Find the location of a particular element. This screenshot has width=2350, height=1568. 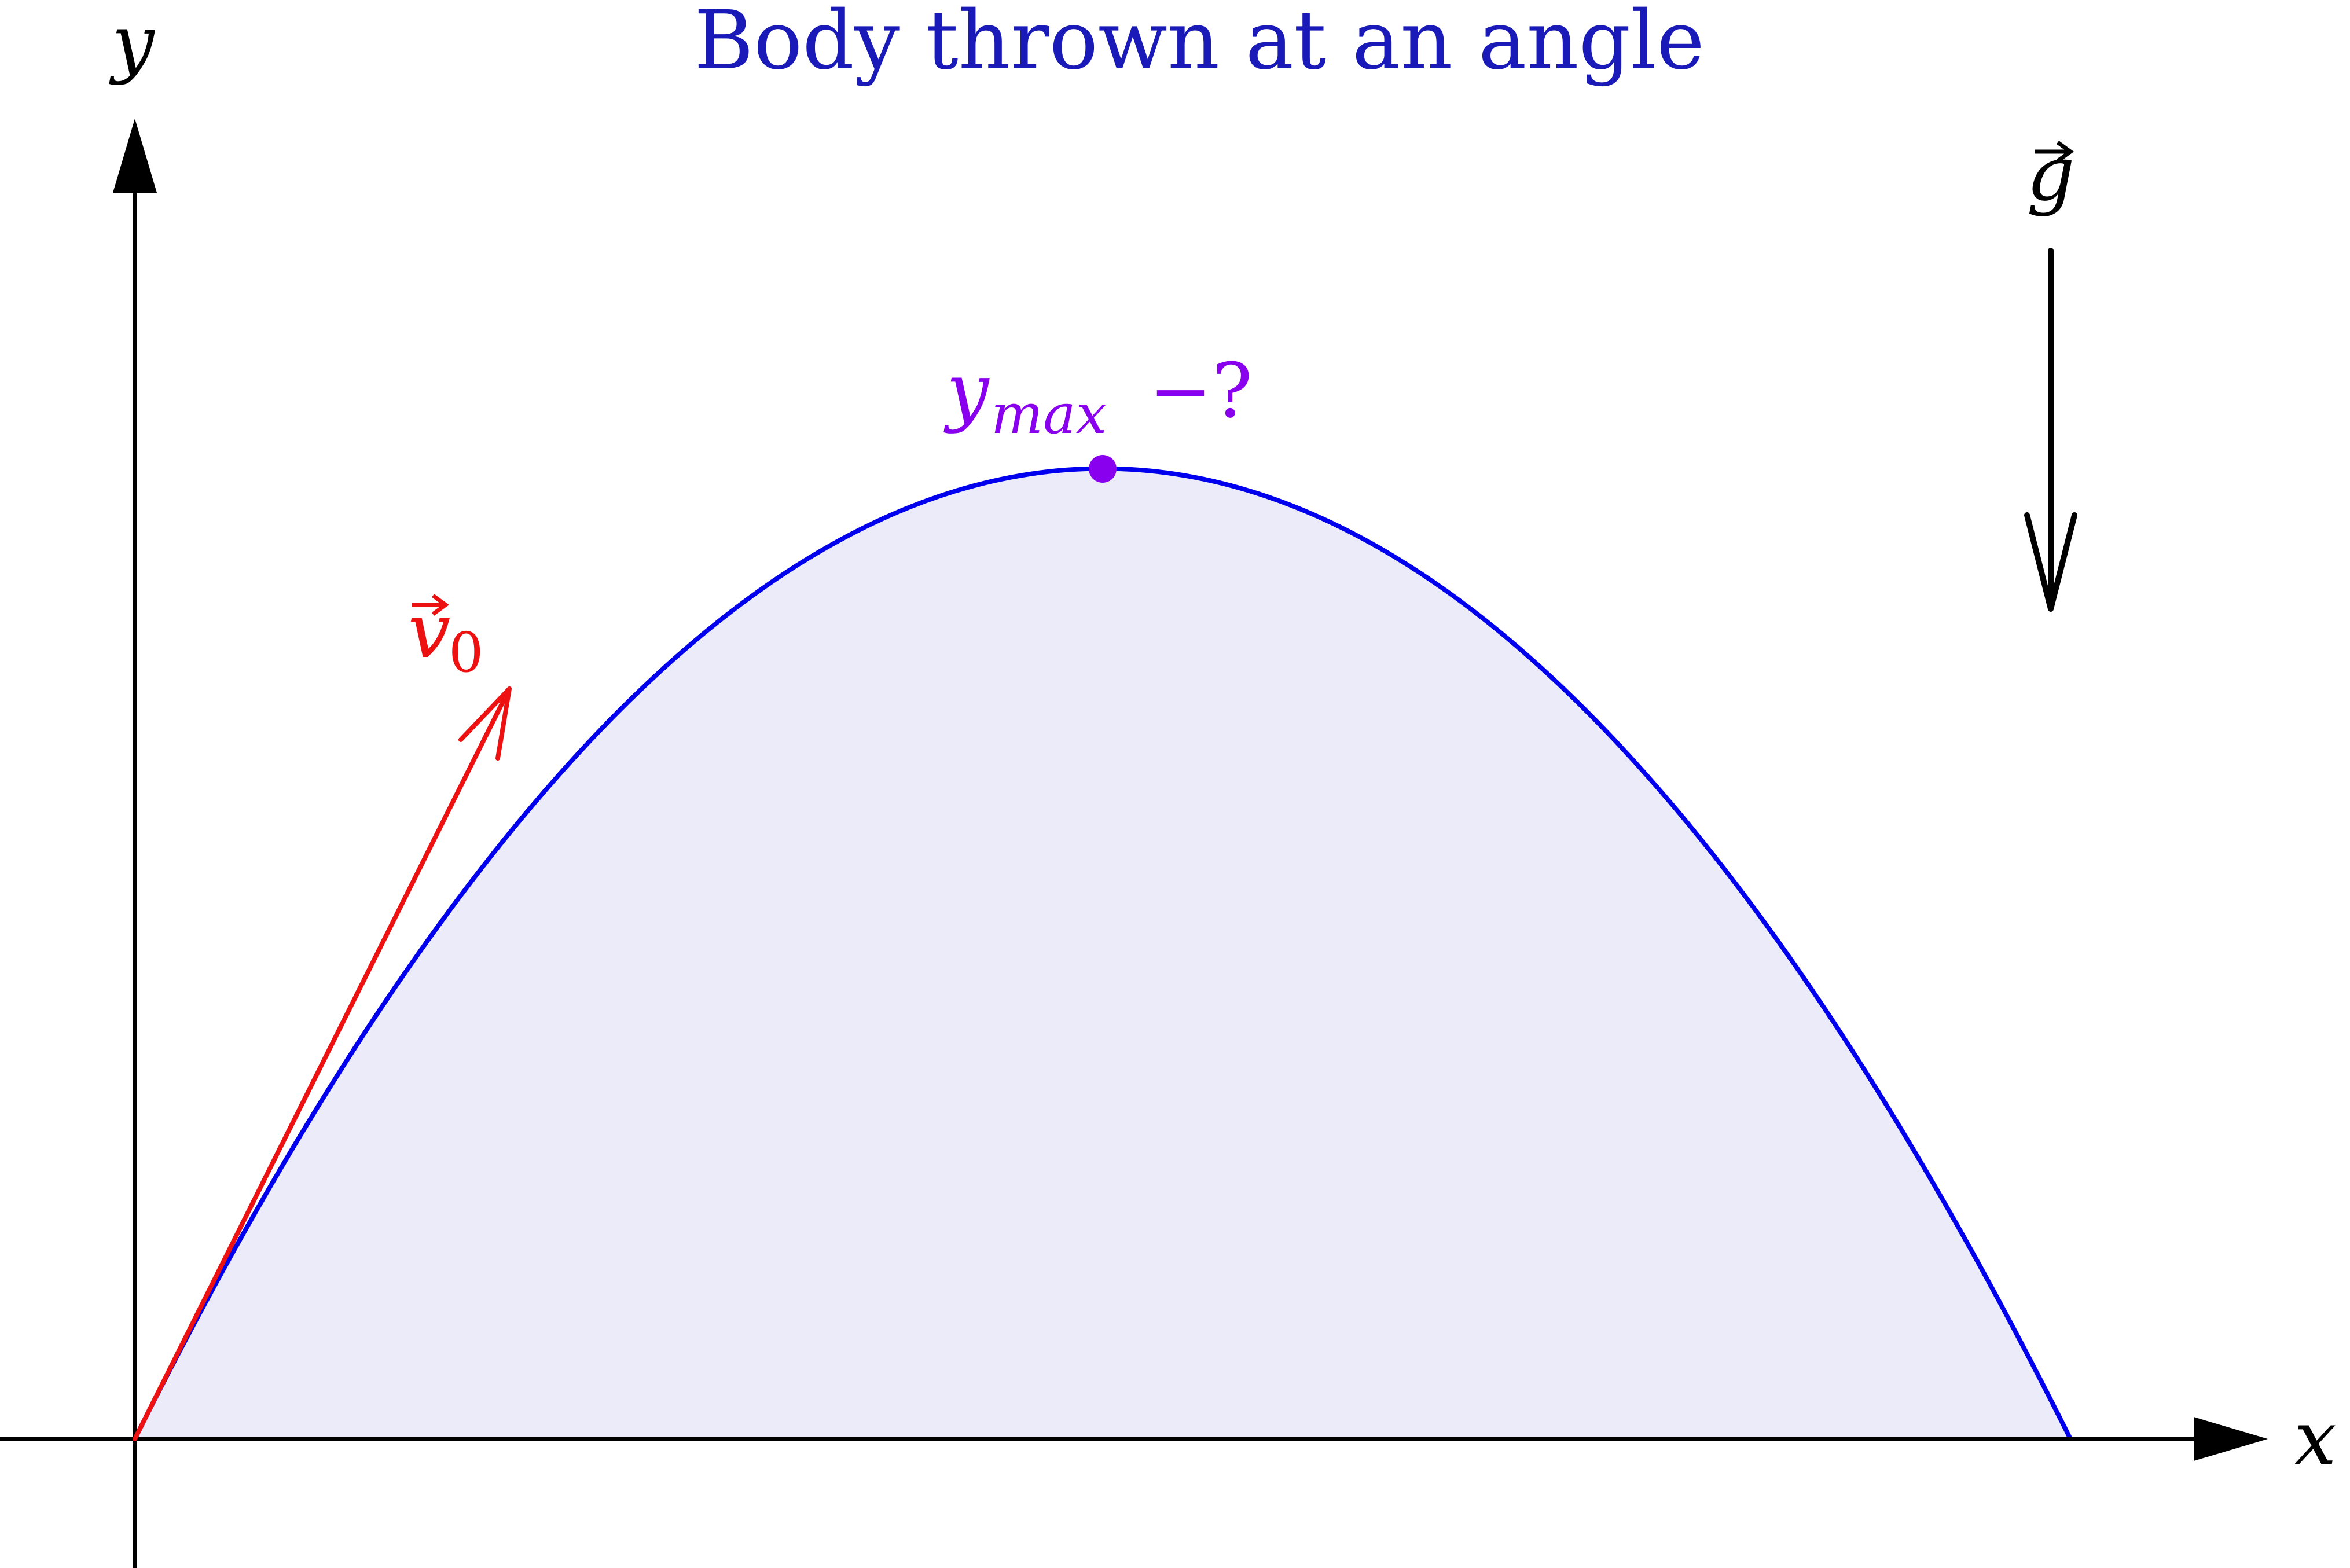

y-axis is located at coordinates (135, 843).